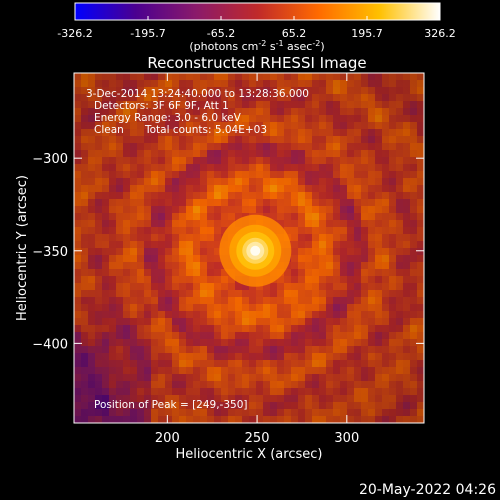 This screenshot has height=500, width=500. What do you see at coordinates (257, 11) in the screenshot?
I see `colorbar-gradient` at bounding box center [257, 11].